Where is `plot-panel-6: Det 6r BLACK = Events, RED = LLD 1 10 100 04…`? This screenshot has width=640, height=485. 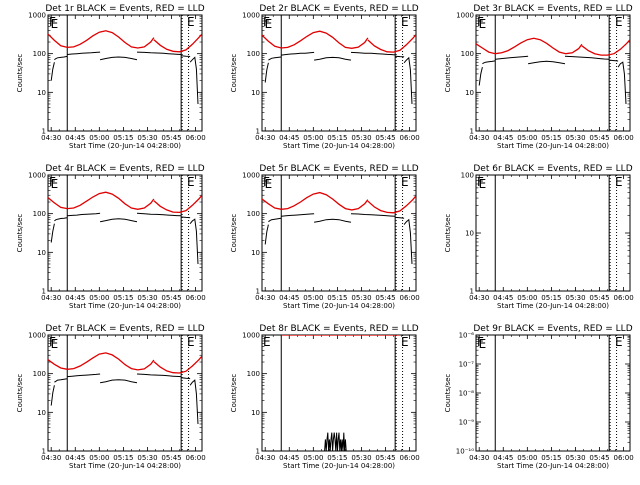
plot-panel-6: Det 6r BLACK = Events, RED = LLD 1 10 100 04… is located at coordinates (539, 237).